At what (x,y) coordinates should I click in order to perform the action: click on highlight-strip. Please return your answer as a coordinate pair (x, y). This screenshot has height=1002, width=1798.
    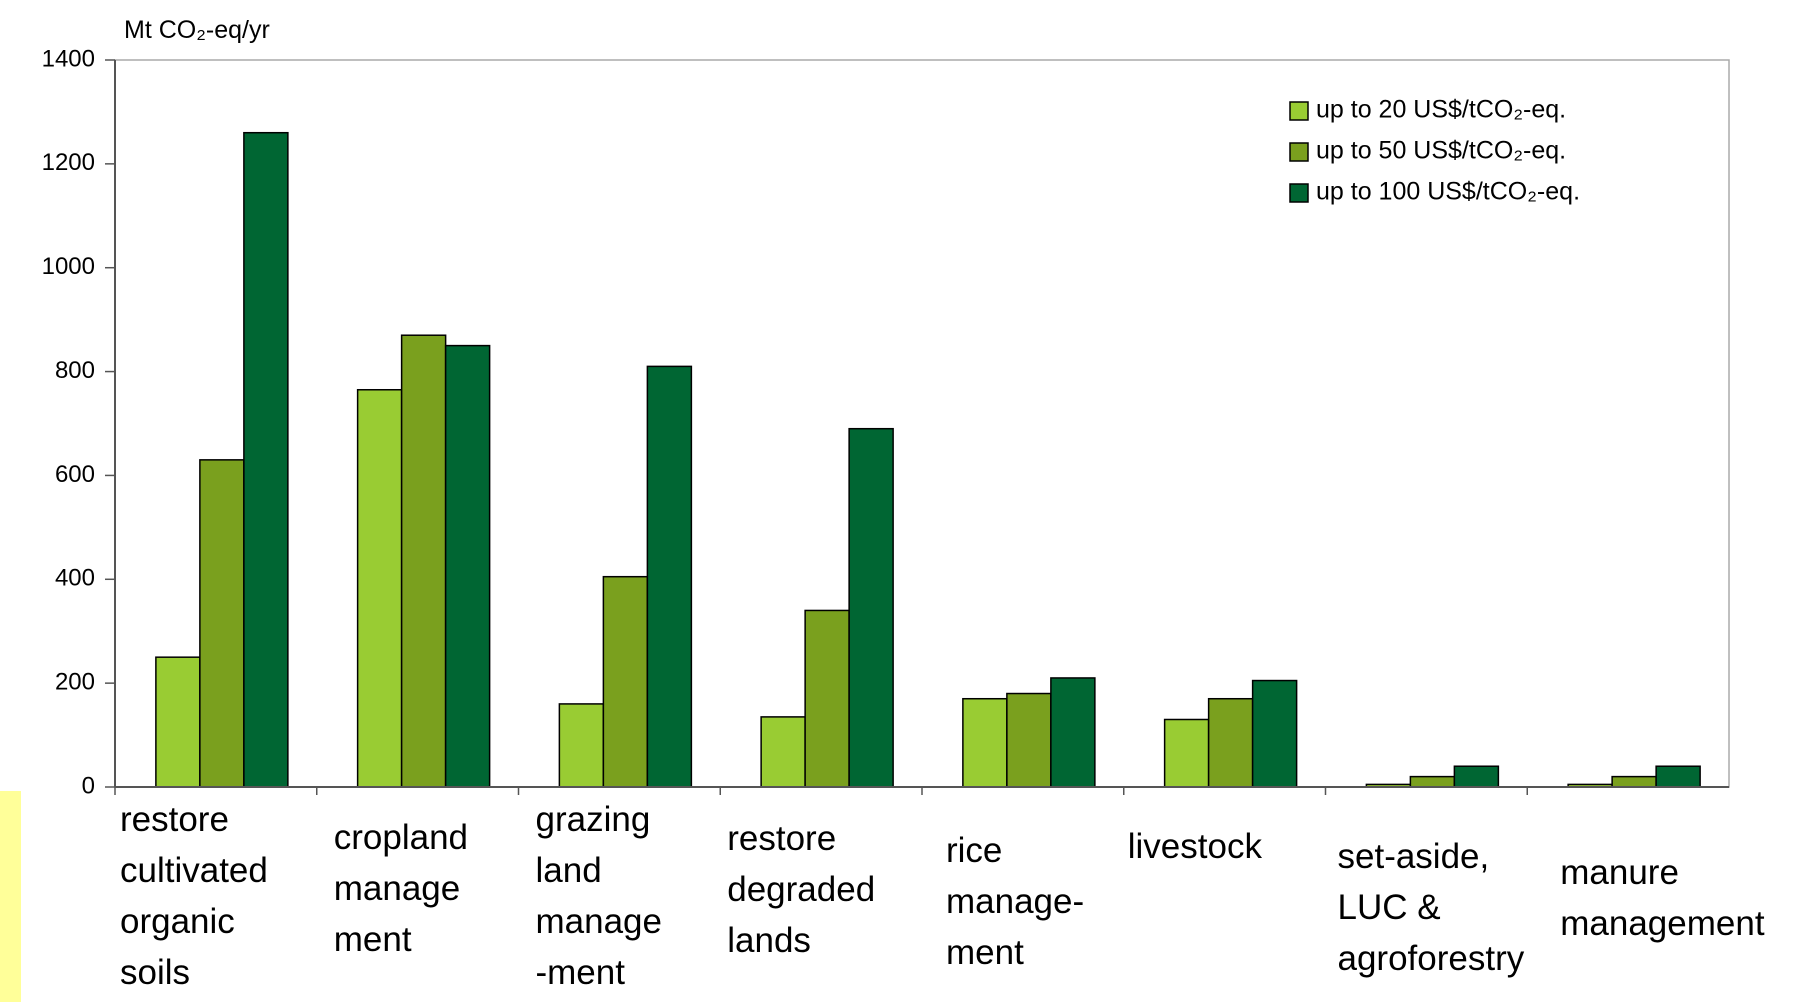
    Looking at the image, I should click on (10, 896).